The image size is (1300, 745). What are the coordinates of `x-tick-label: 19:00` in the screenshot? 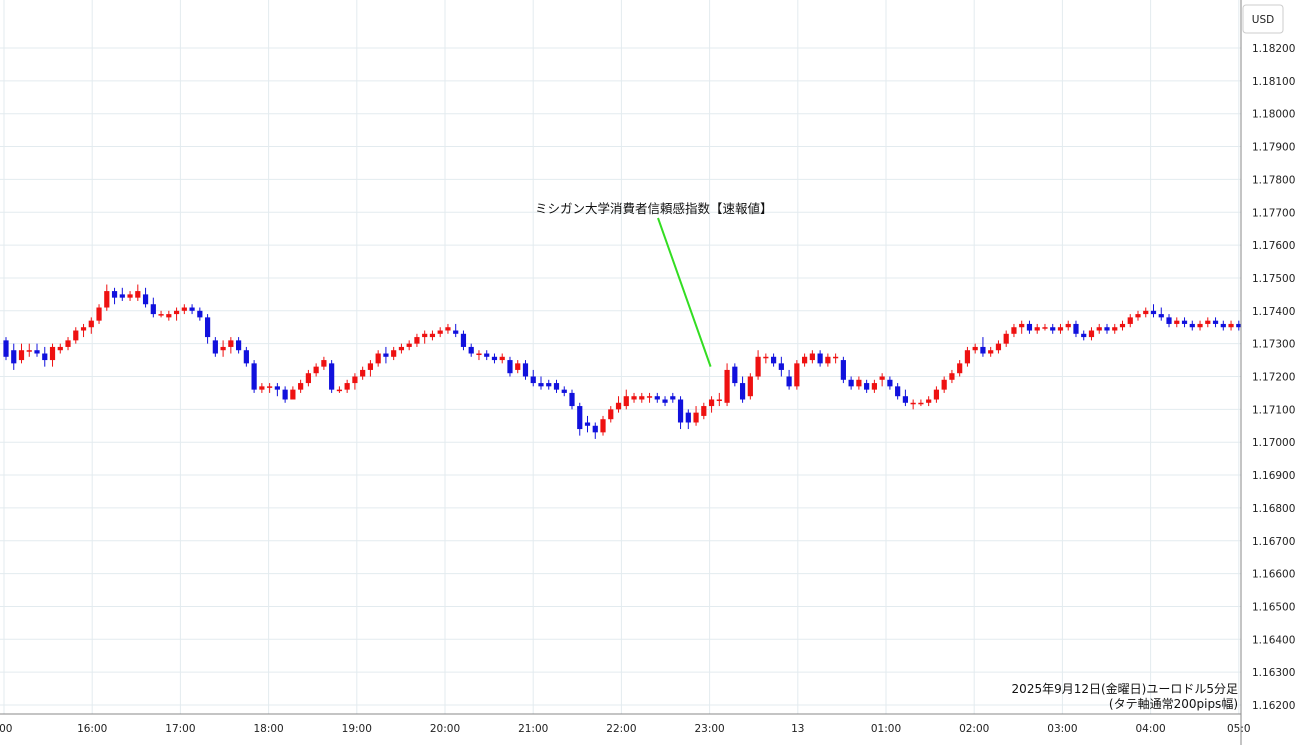 It's located at (357, 729).